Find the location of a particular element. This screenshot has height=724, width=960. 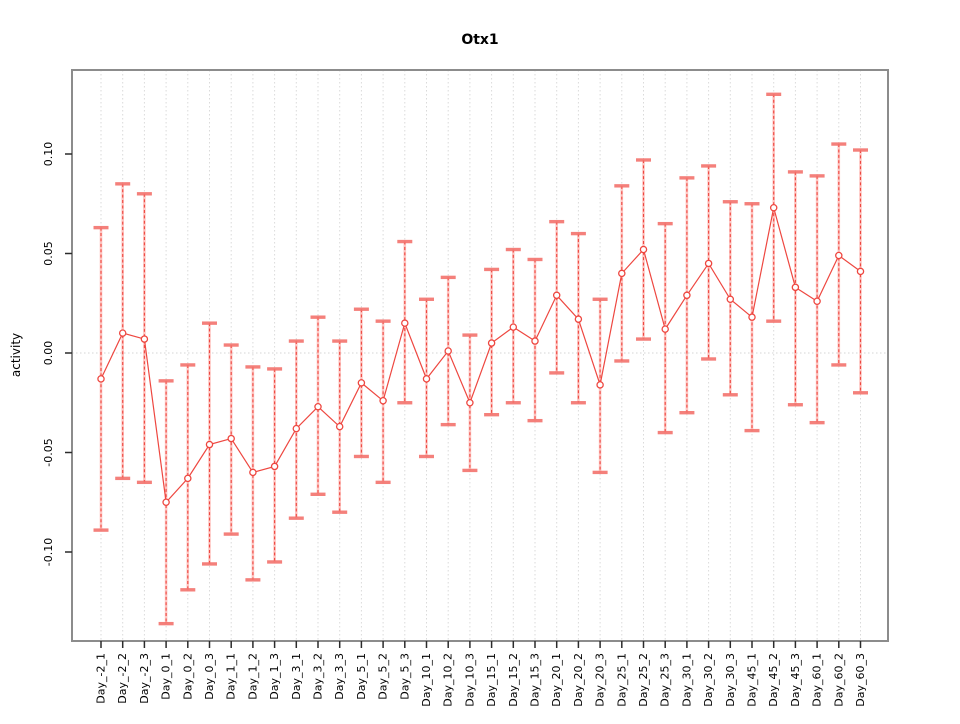

x-tick-label: Day_15_1 is located at coordinates (491, 680).